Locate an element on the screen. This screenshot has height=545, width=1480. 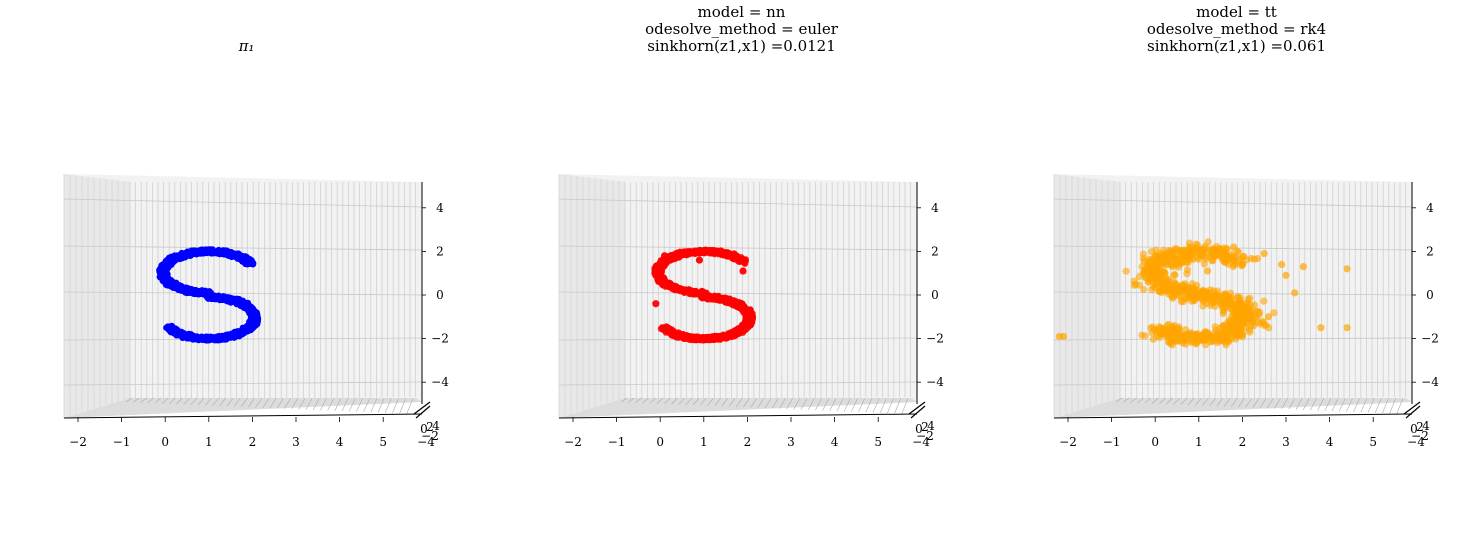
x-tick-label: 5 is located at coordinates (878, 442).